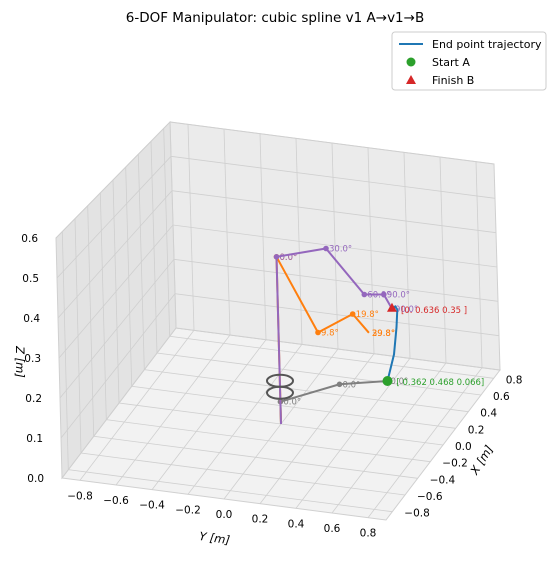  I want to click on base-coil, so click(280, 392).